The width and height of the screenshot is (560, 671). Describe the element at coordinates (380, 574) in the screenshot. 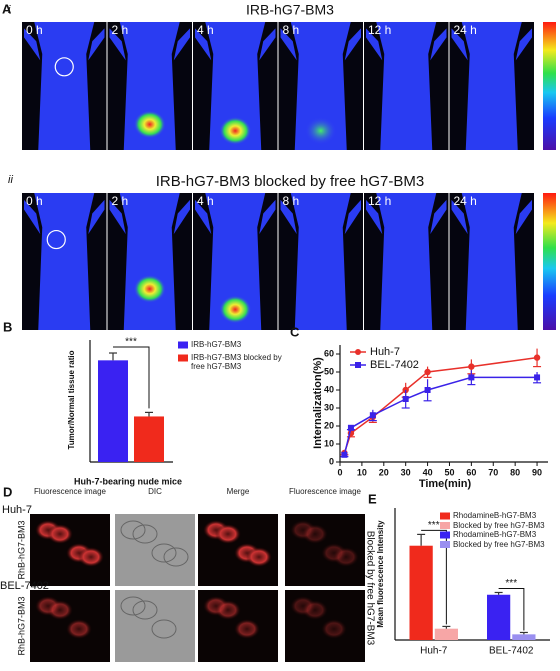

I see `y-axis-label: Mean fluorescence Intensity` at that location.